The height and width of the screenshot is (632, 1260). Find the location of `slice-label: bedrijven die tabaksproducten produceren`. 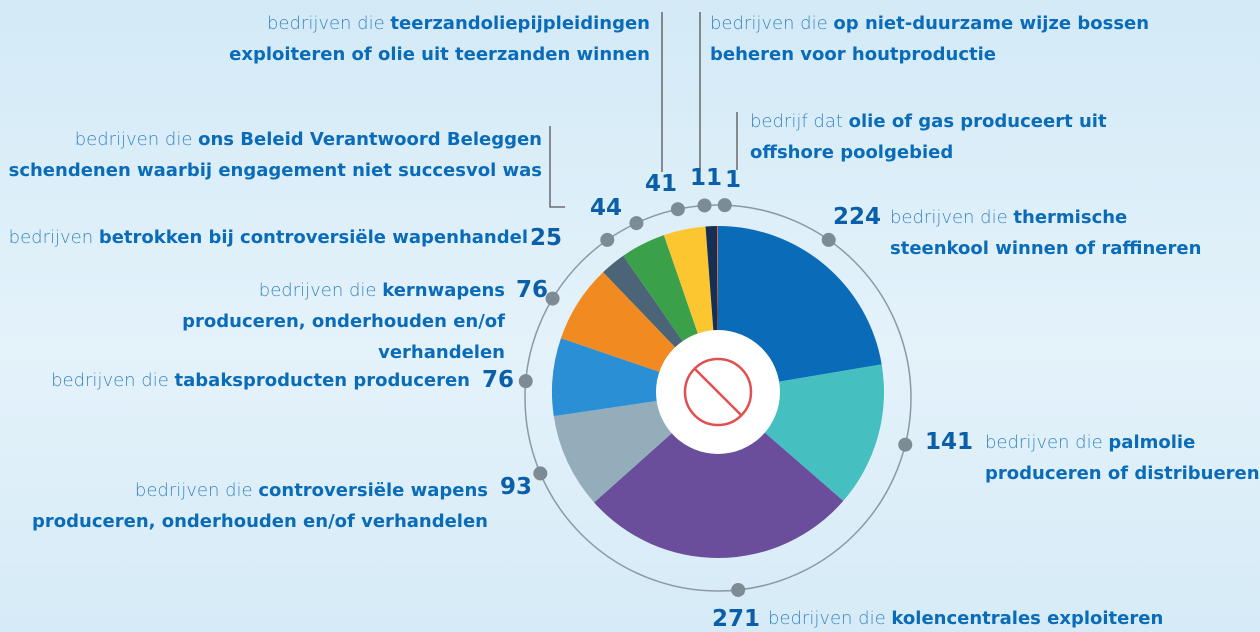

slice-label: bedrijven die tabaksproducten produceren is located at coordinates (235, 380).